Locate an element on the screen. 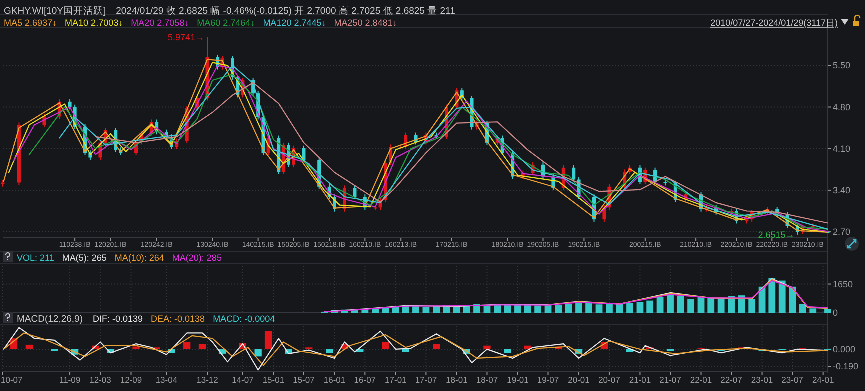 This screenshot has height=391, width=865. x-tick-label: 19-07 is located at coordinates (548, 380).